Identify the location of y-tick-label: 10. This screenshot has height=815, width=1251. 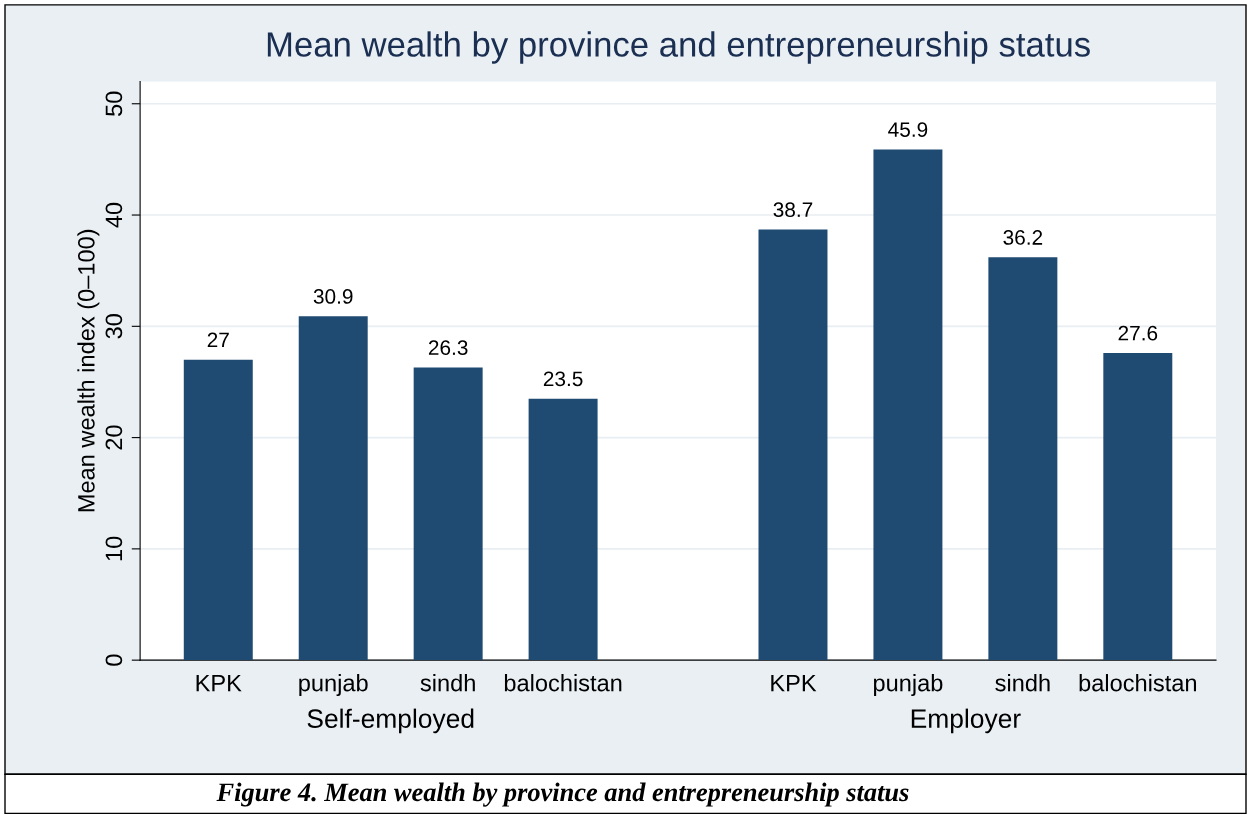
(114, 548).